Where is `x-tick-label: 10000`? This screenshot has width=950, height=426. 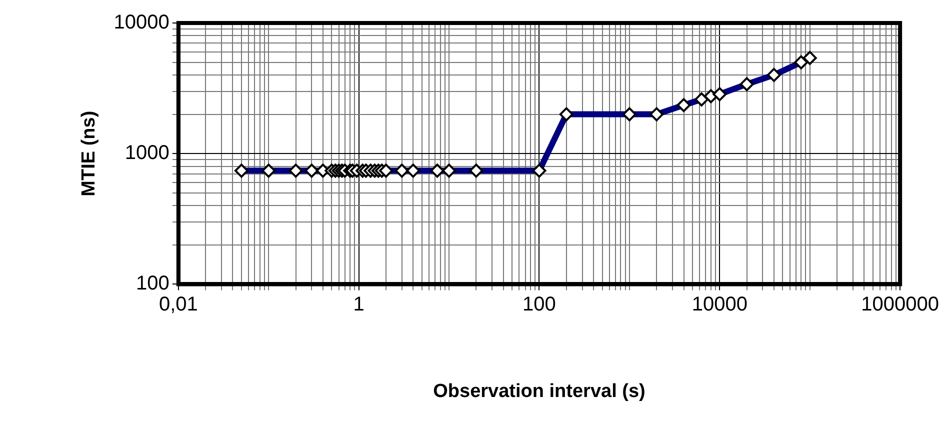
x-tick-label: 10000 is located at coordinates (720, 305).